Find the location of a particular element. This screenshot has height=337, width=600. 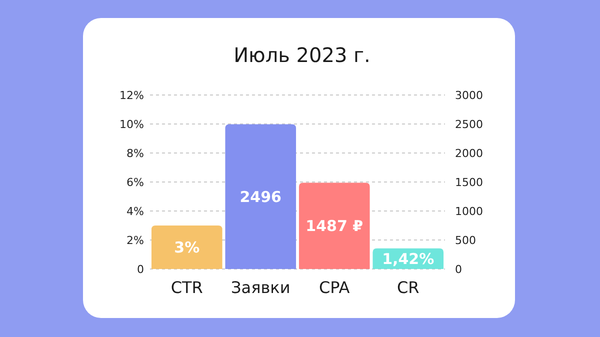

y2-tick-label: 2500 is located at coordinates (469, 124).